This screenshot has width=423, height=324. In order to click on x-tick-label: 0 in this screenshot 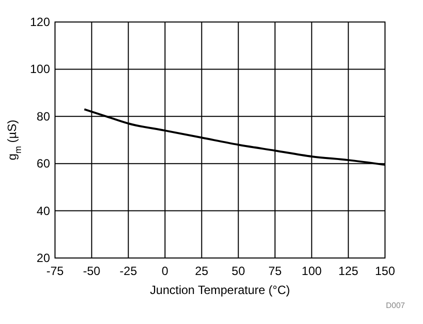, I will do `click(165, 271)`.